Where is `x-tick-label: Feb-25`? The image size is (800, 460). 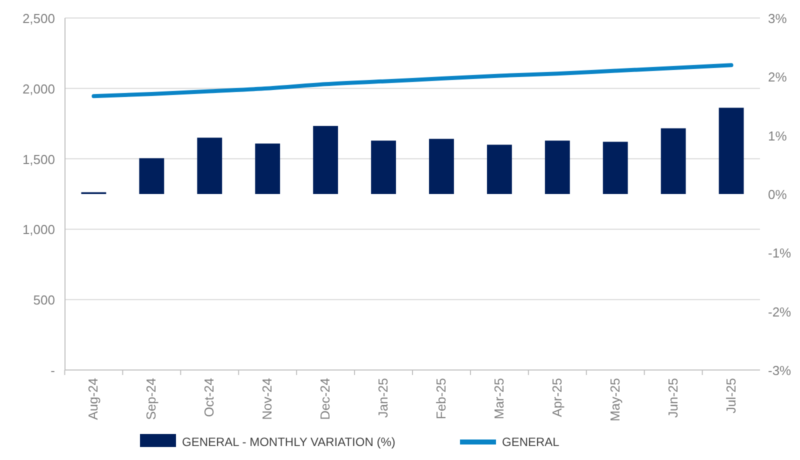 x-tick-label: Feb-25 is located at coordinates (440, 399).